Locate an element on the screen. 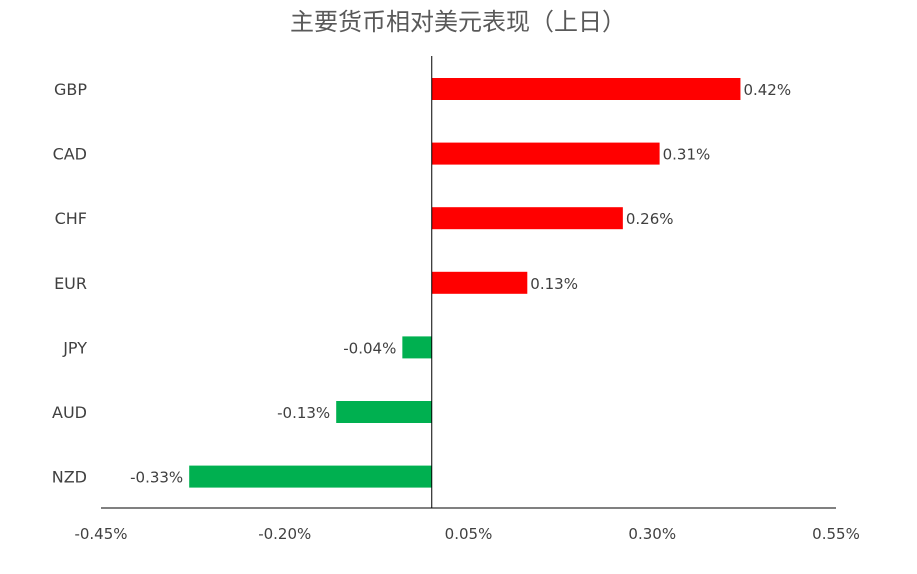  x-tick-label: -0.45% is located at coordinates (100, 534).